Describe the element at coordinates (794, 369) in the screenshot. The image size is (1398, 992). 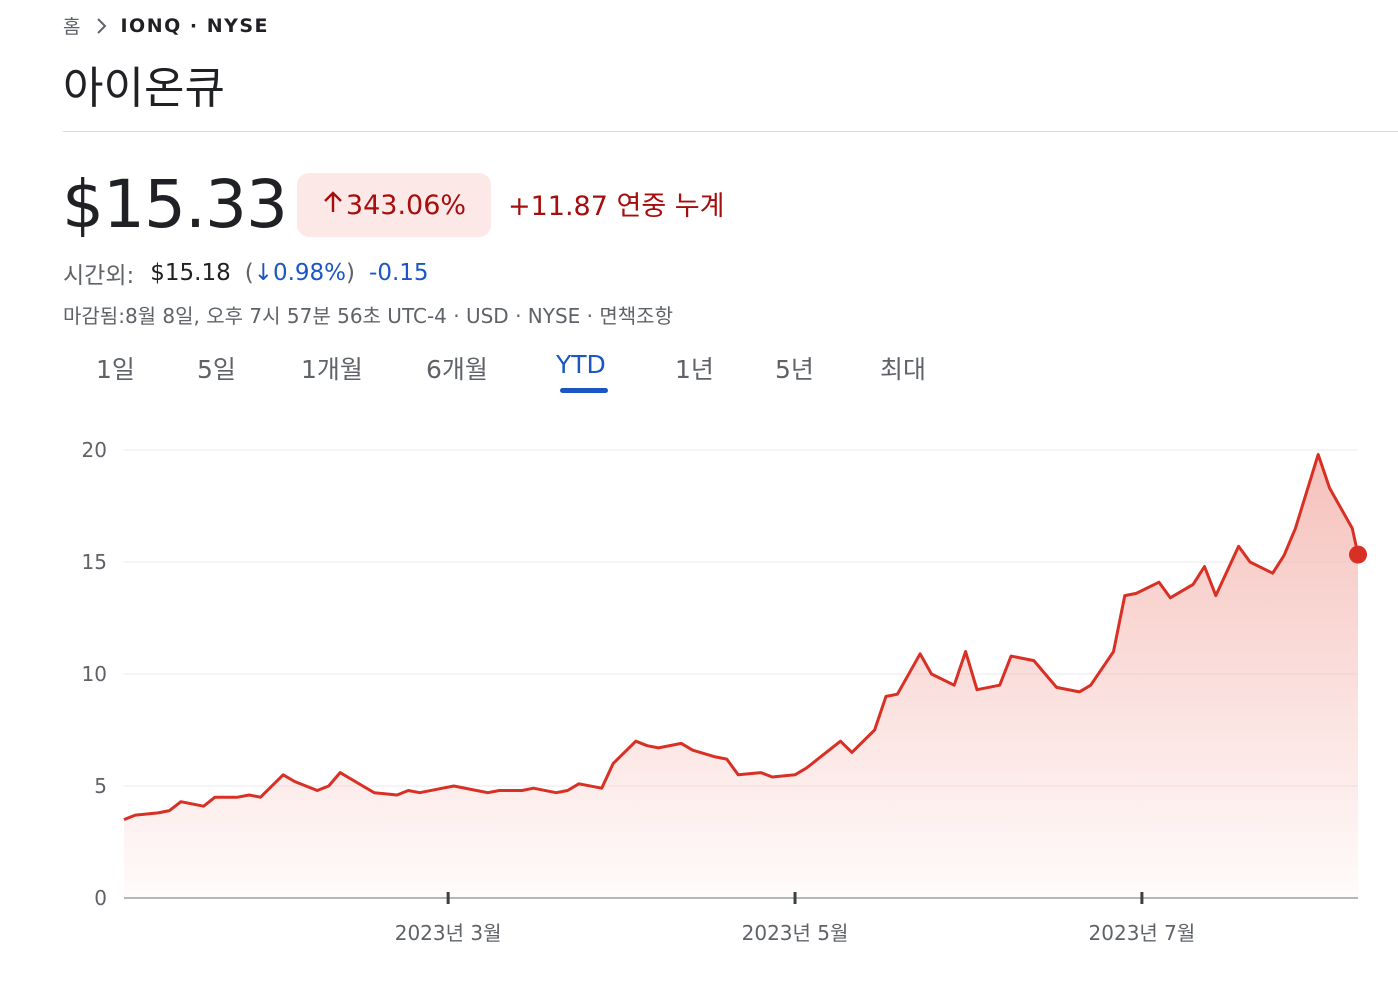
I see `tab-5-year: 5년` at that location.